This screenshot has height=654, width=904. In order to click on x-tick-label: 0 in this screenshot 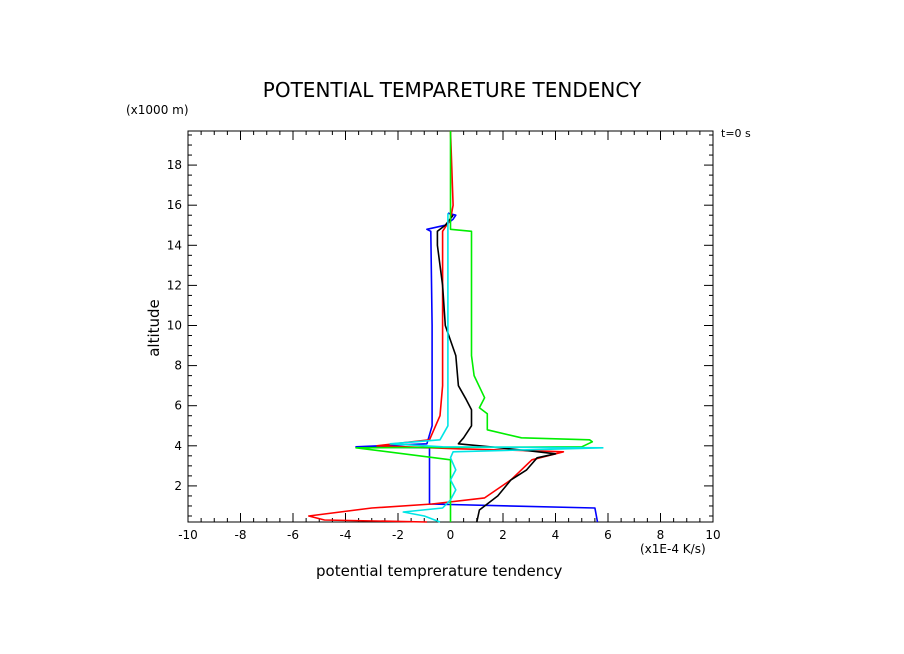, I will do `click(451, 535)`.